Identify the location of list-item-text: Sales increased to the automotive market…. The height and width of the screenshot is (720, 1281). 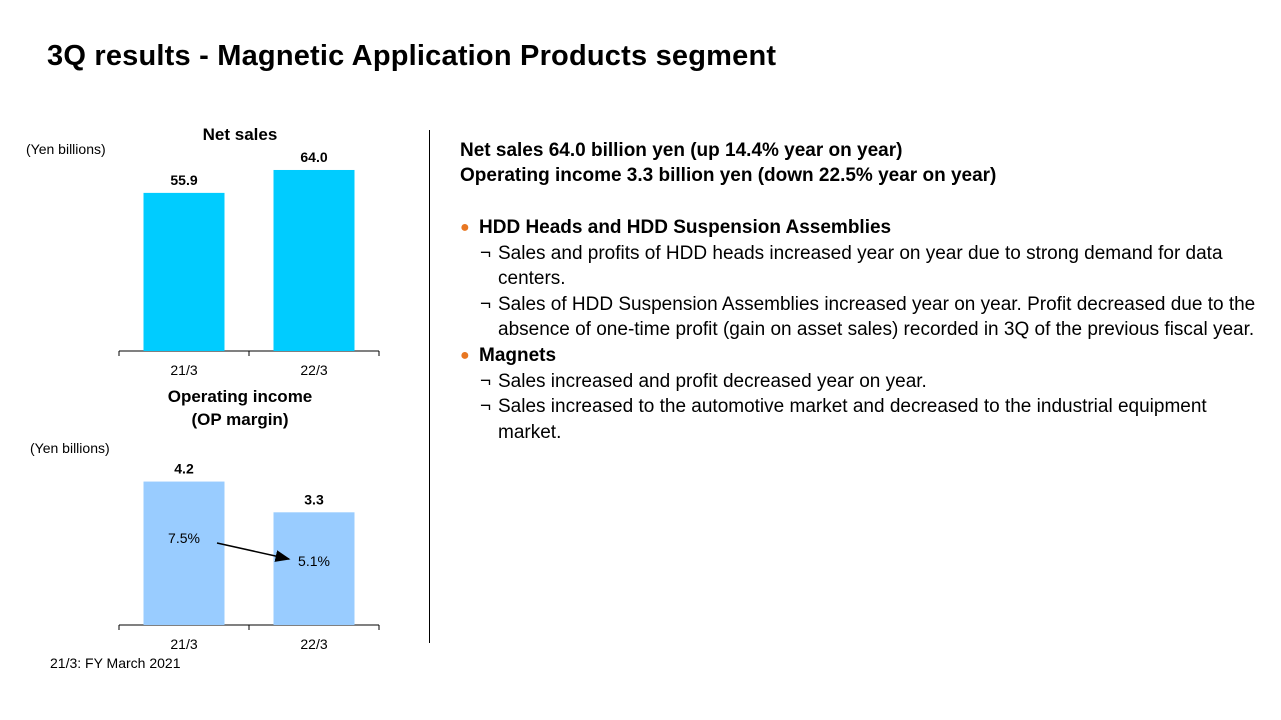
(852, 419).